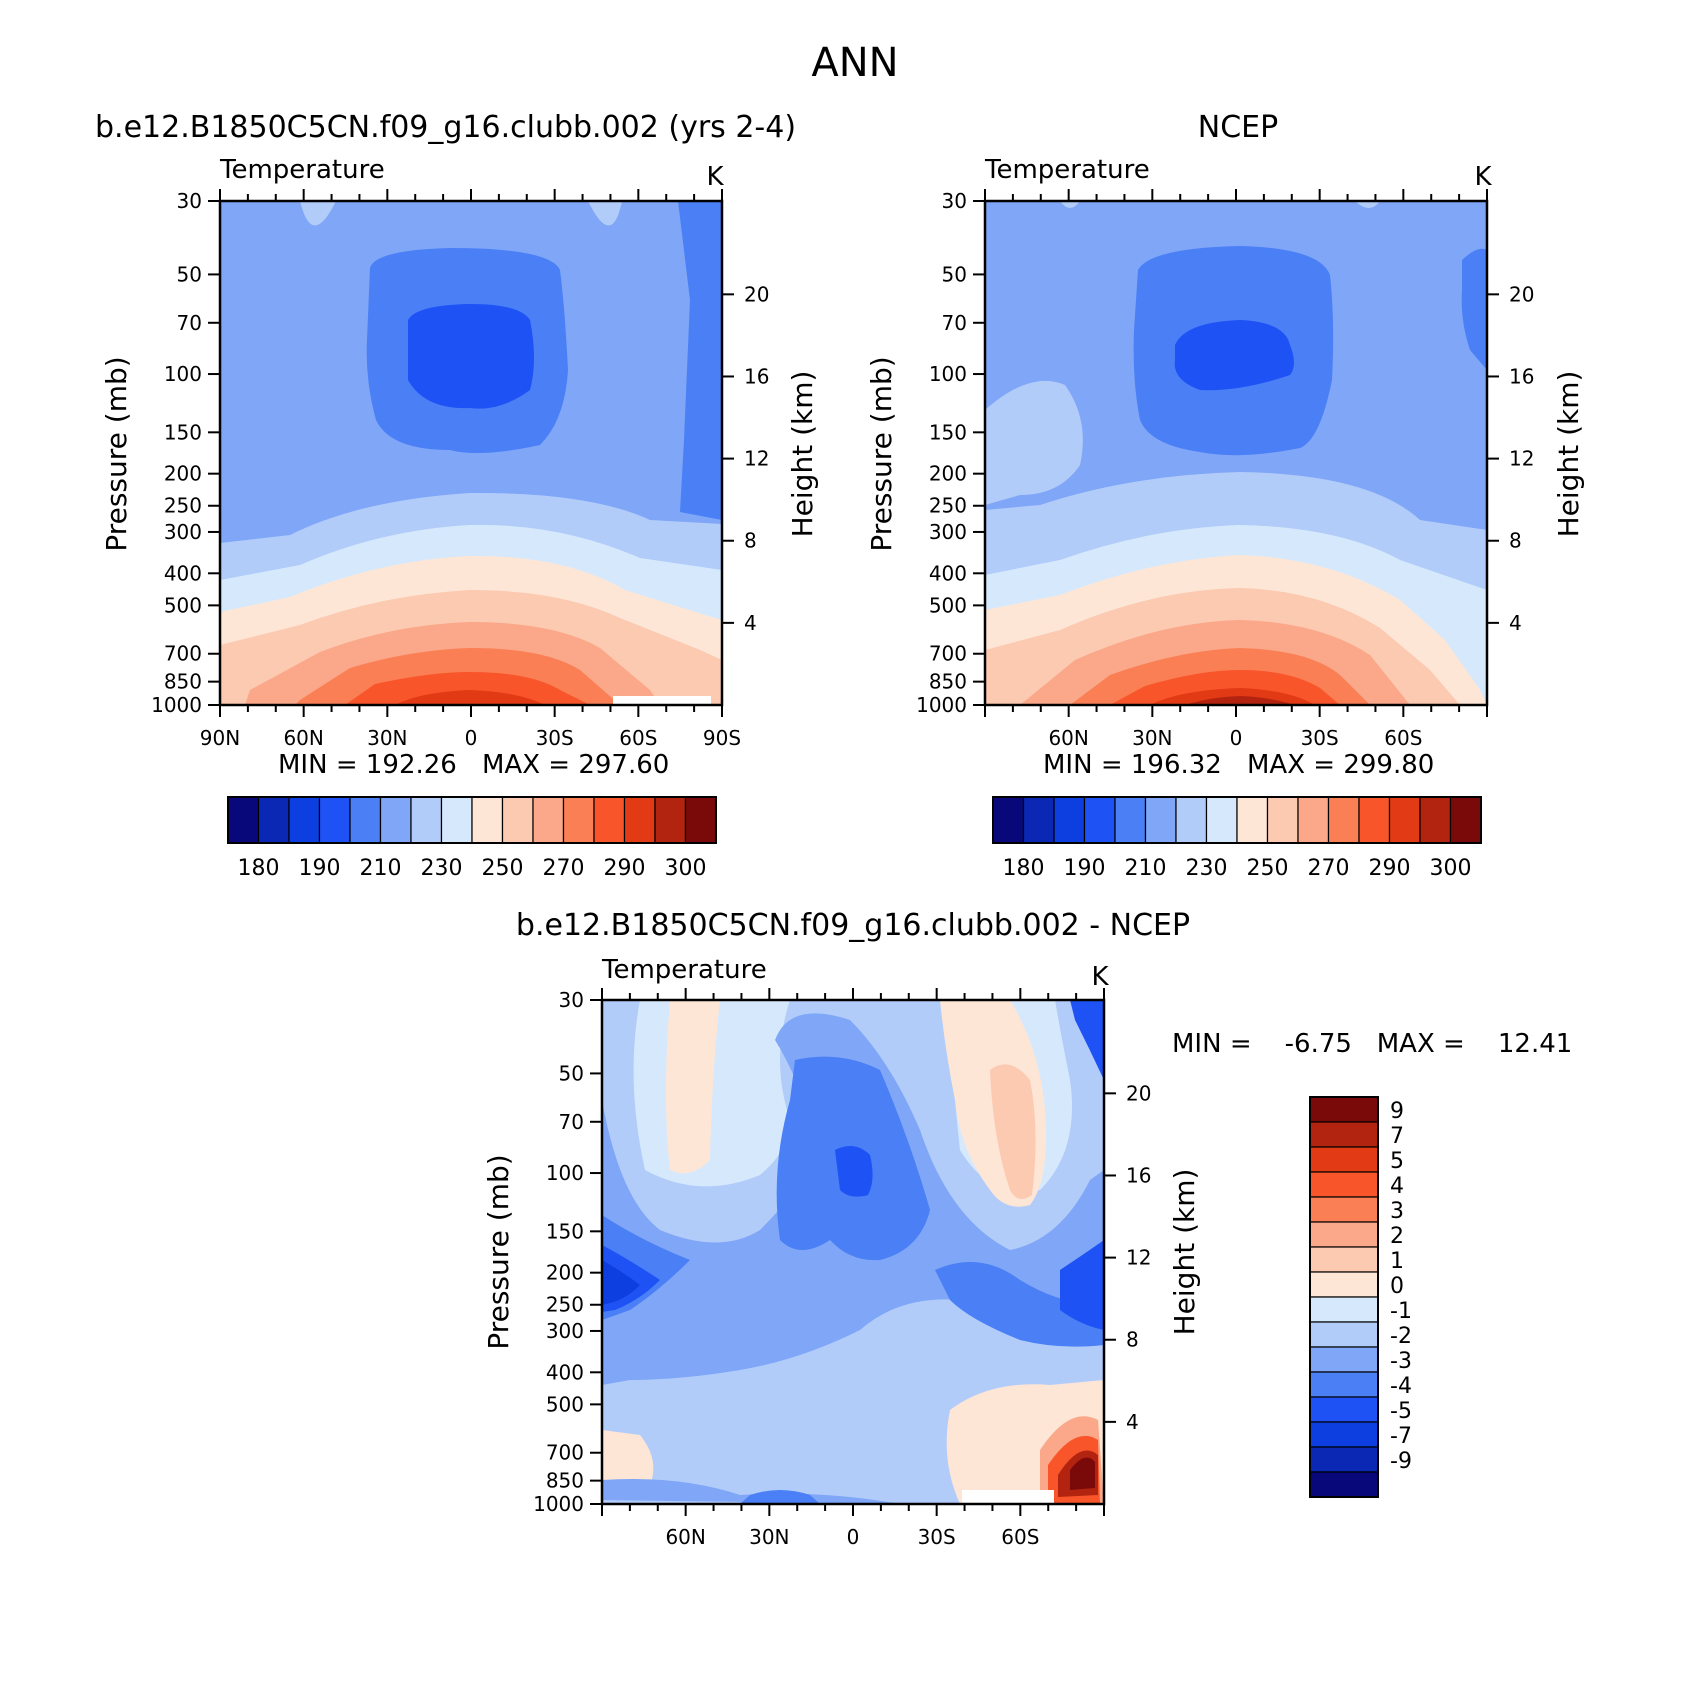 The image size is (1691, 1691). Describe the element at coordinates (1401, 1436) in the screenshot. I see `colorbar-label: -7` at that location.